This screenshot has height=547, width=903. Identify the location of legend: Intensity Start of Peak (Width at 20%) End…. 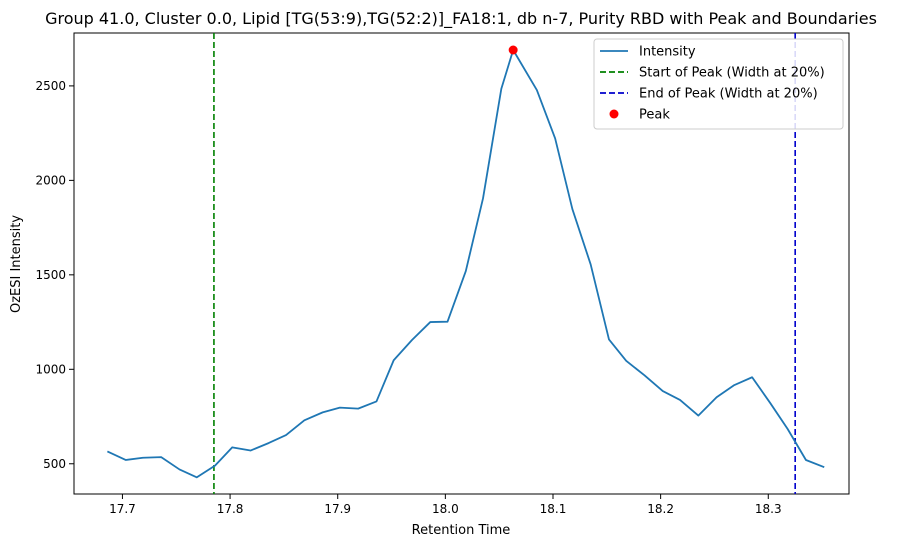
(718, 84).